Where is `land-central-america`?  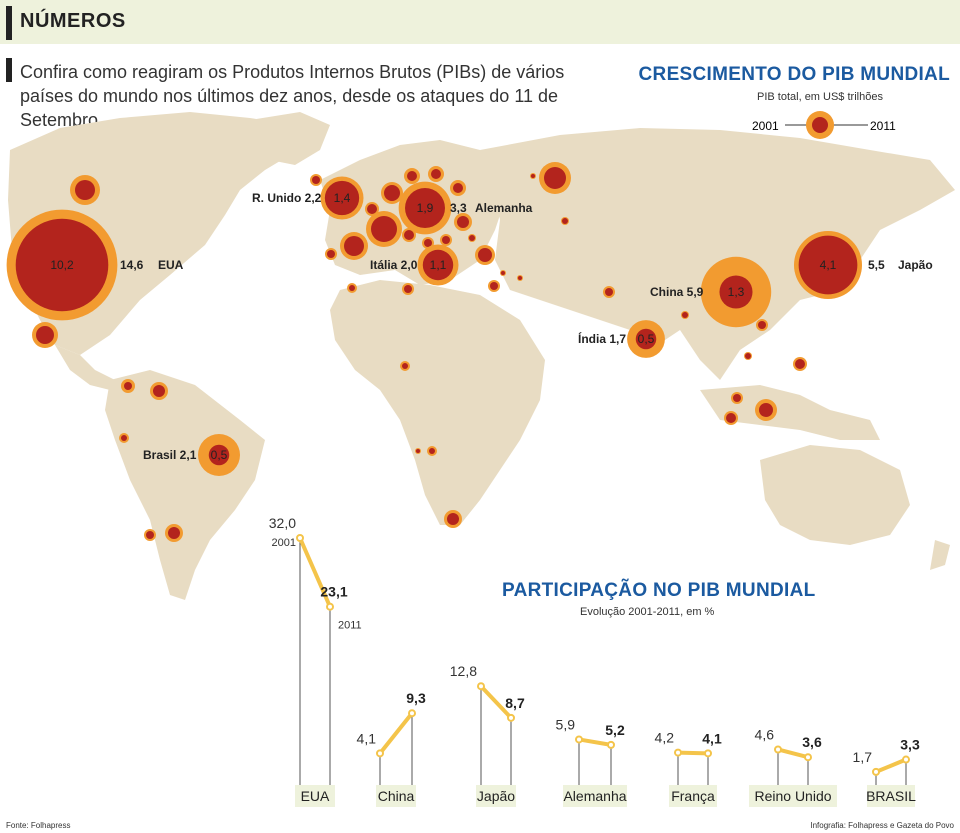 land-central-america is located at coordinates (85, 367).